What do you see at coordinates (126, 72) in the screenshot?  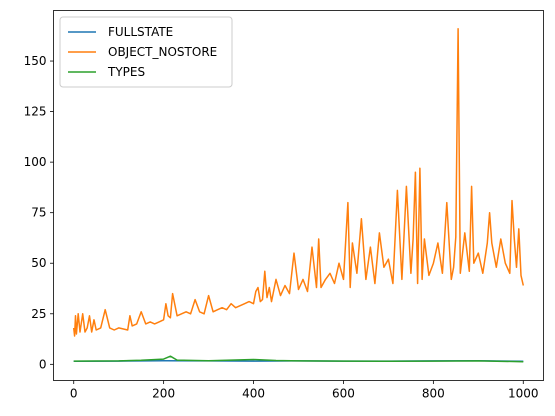 I see `legend-label: TYPES` at bounding box center [126, 72].